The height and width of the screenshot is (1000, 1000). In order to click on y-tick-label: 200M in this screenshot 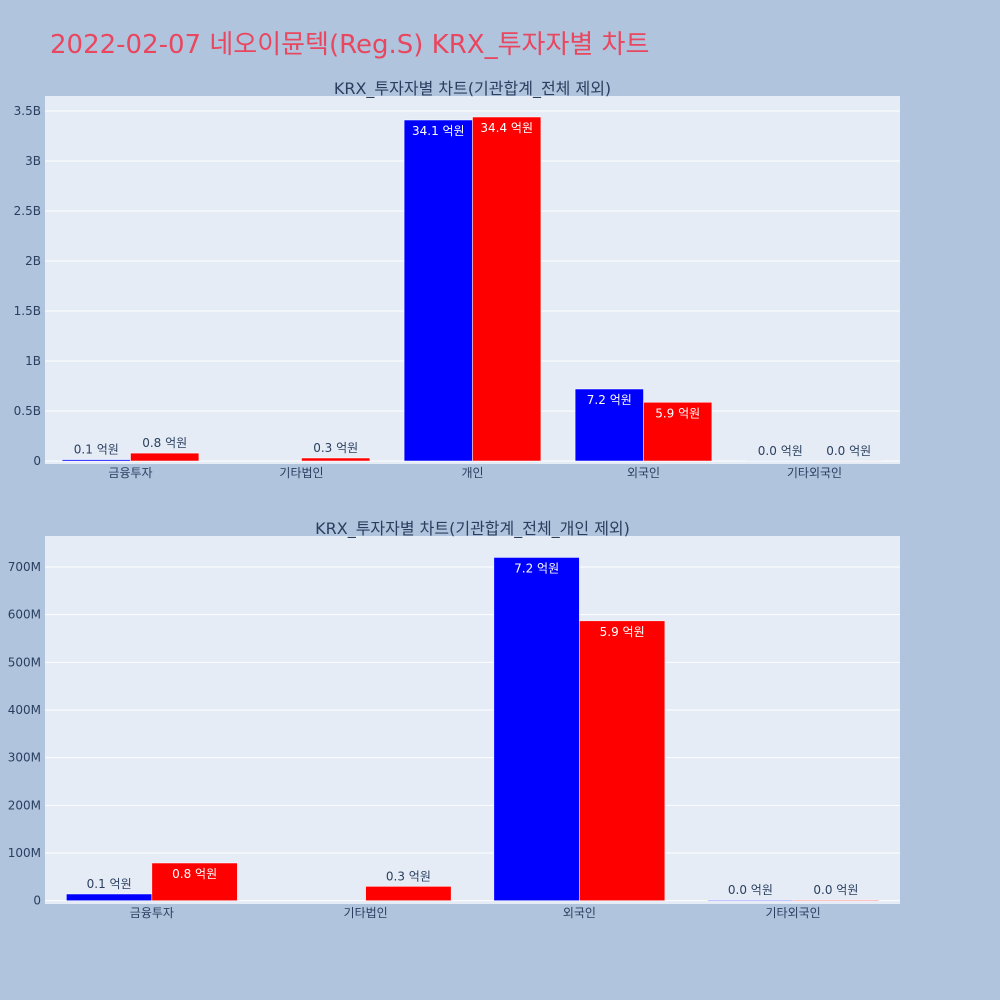, I will do `click(24, 805)`.